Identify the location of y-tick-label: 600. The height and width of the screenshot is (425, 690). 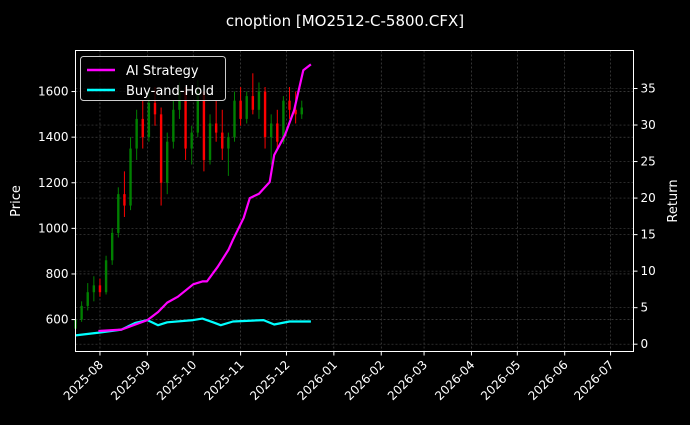
(57, 320).